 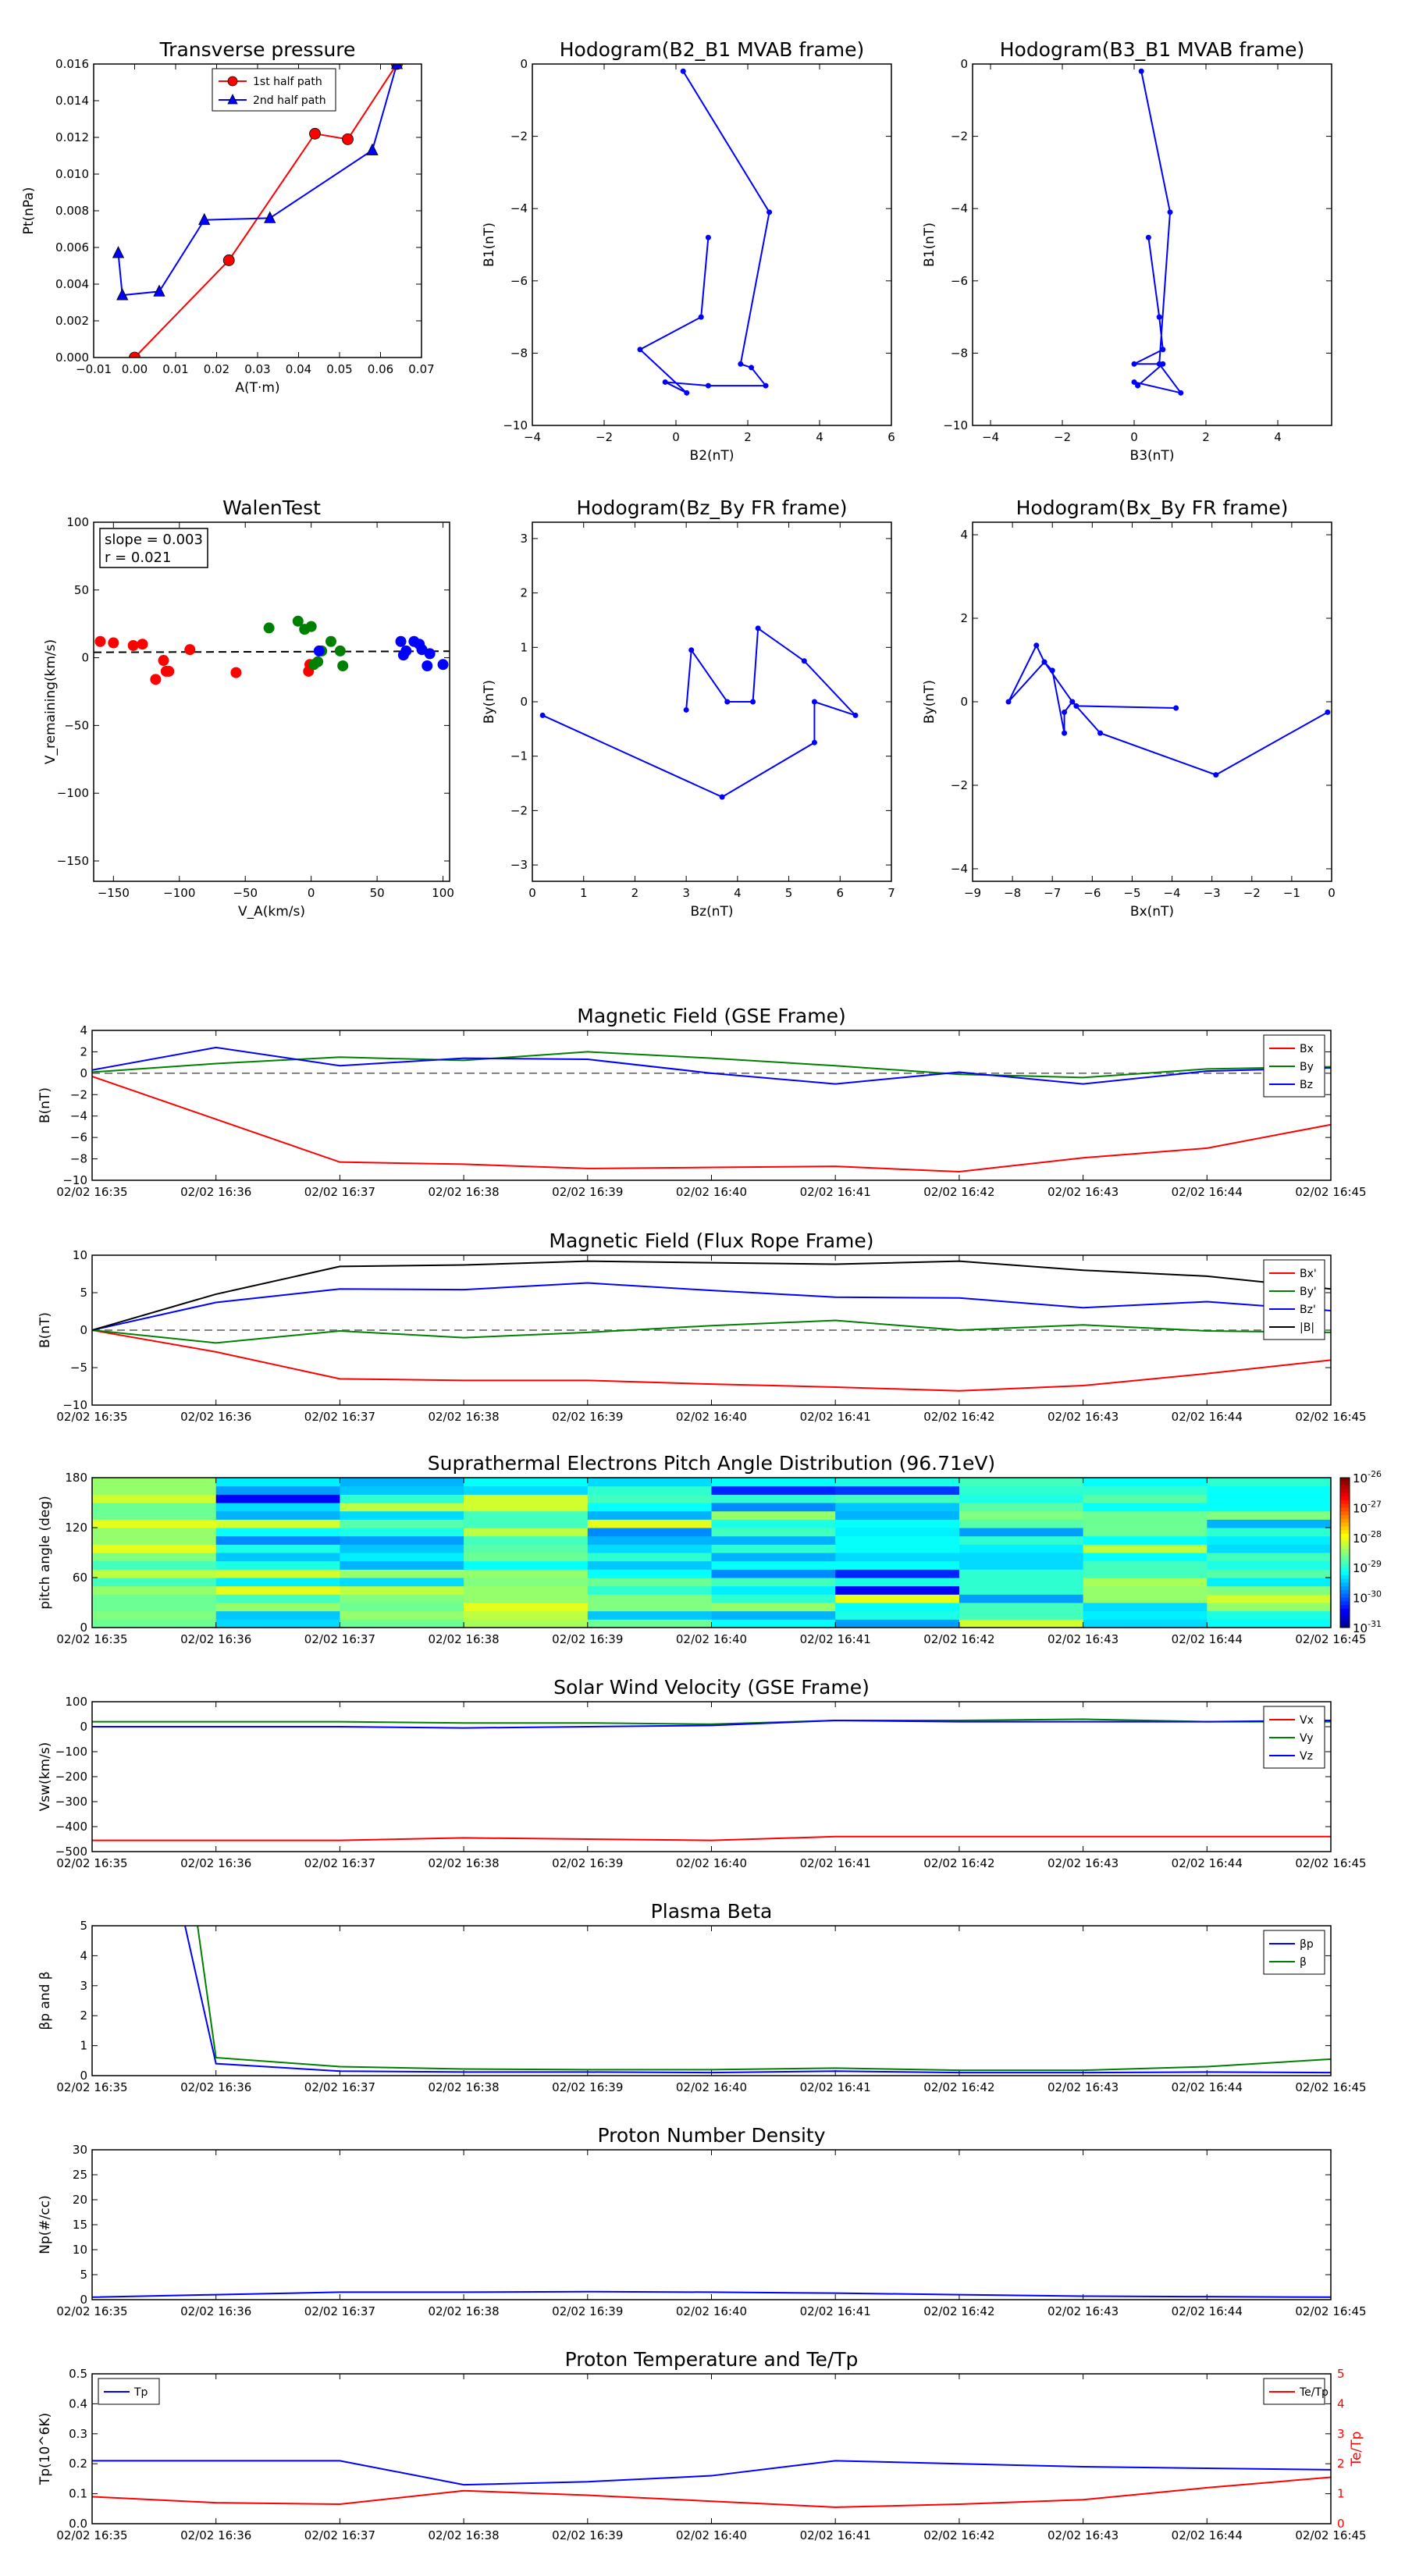 I want to click on y-tick-label: −3, so click(x=519, y=865).